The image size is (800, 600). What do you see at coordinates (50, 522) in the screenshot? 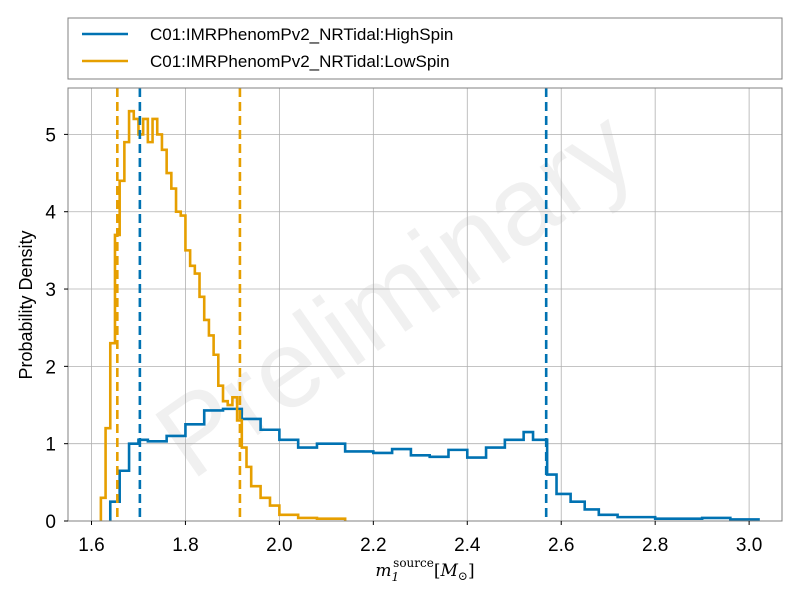
I see `y-tick-label: 0` at bounding box center [50, 522].